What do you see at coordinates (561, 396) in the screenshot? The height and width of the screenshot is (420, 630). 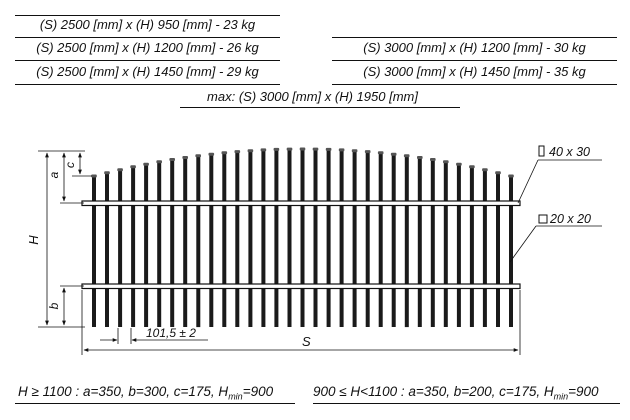 I see `footnote-right-sub: min` at bounding box center [561, 396].